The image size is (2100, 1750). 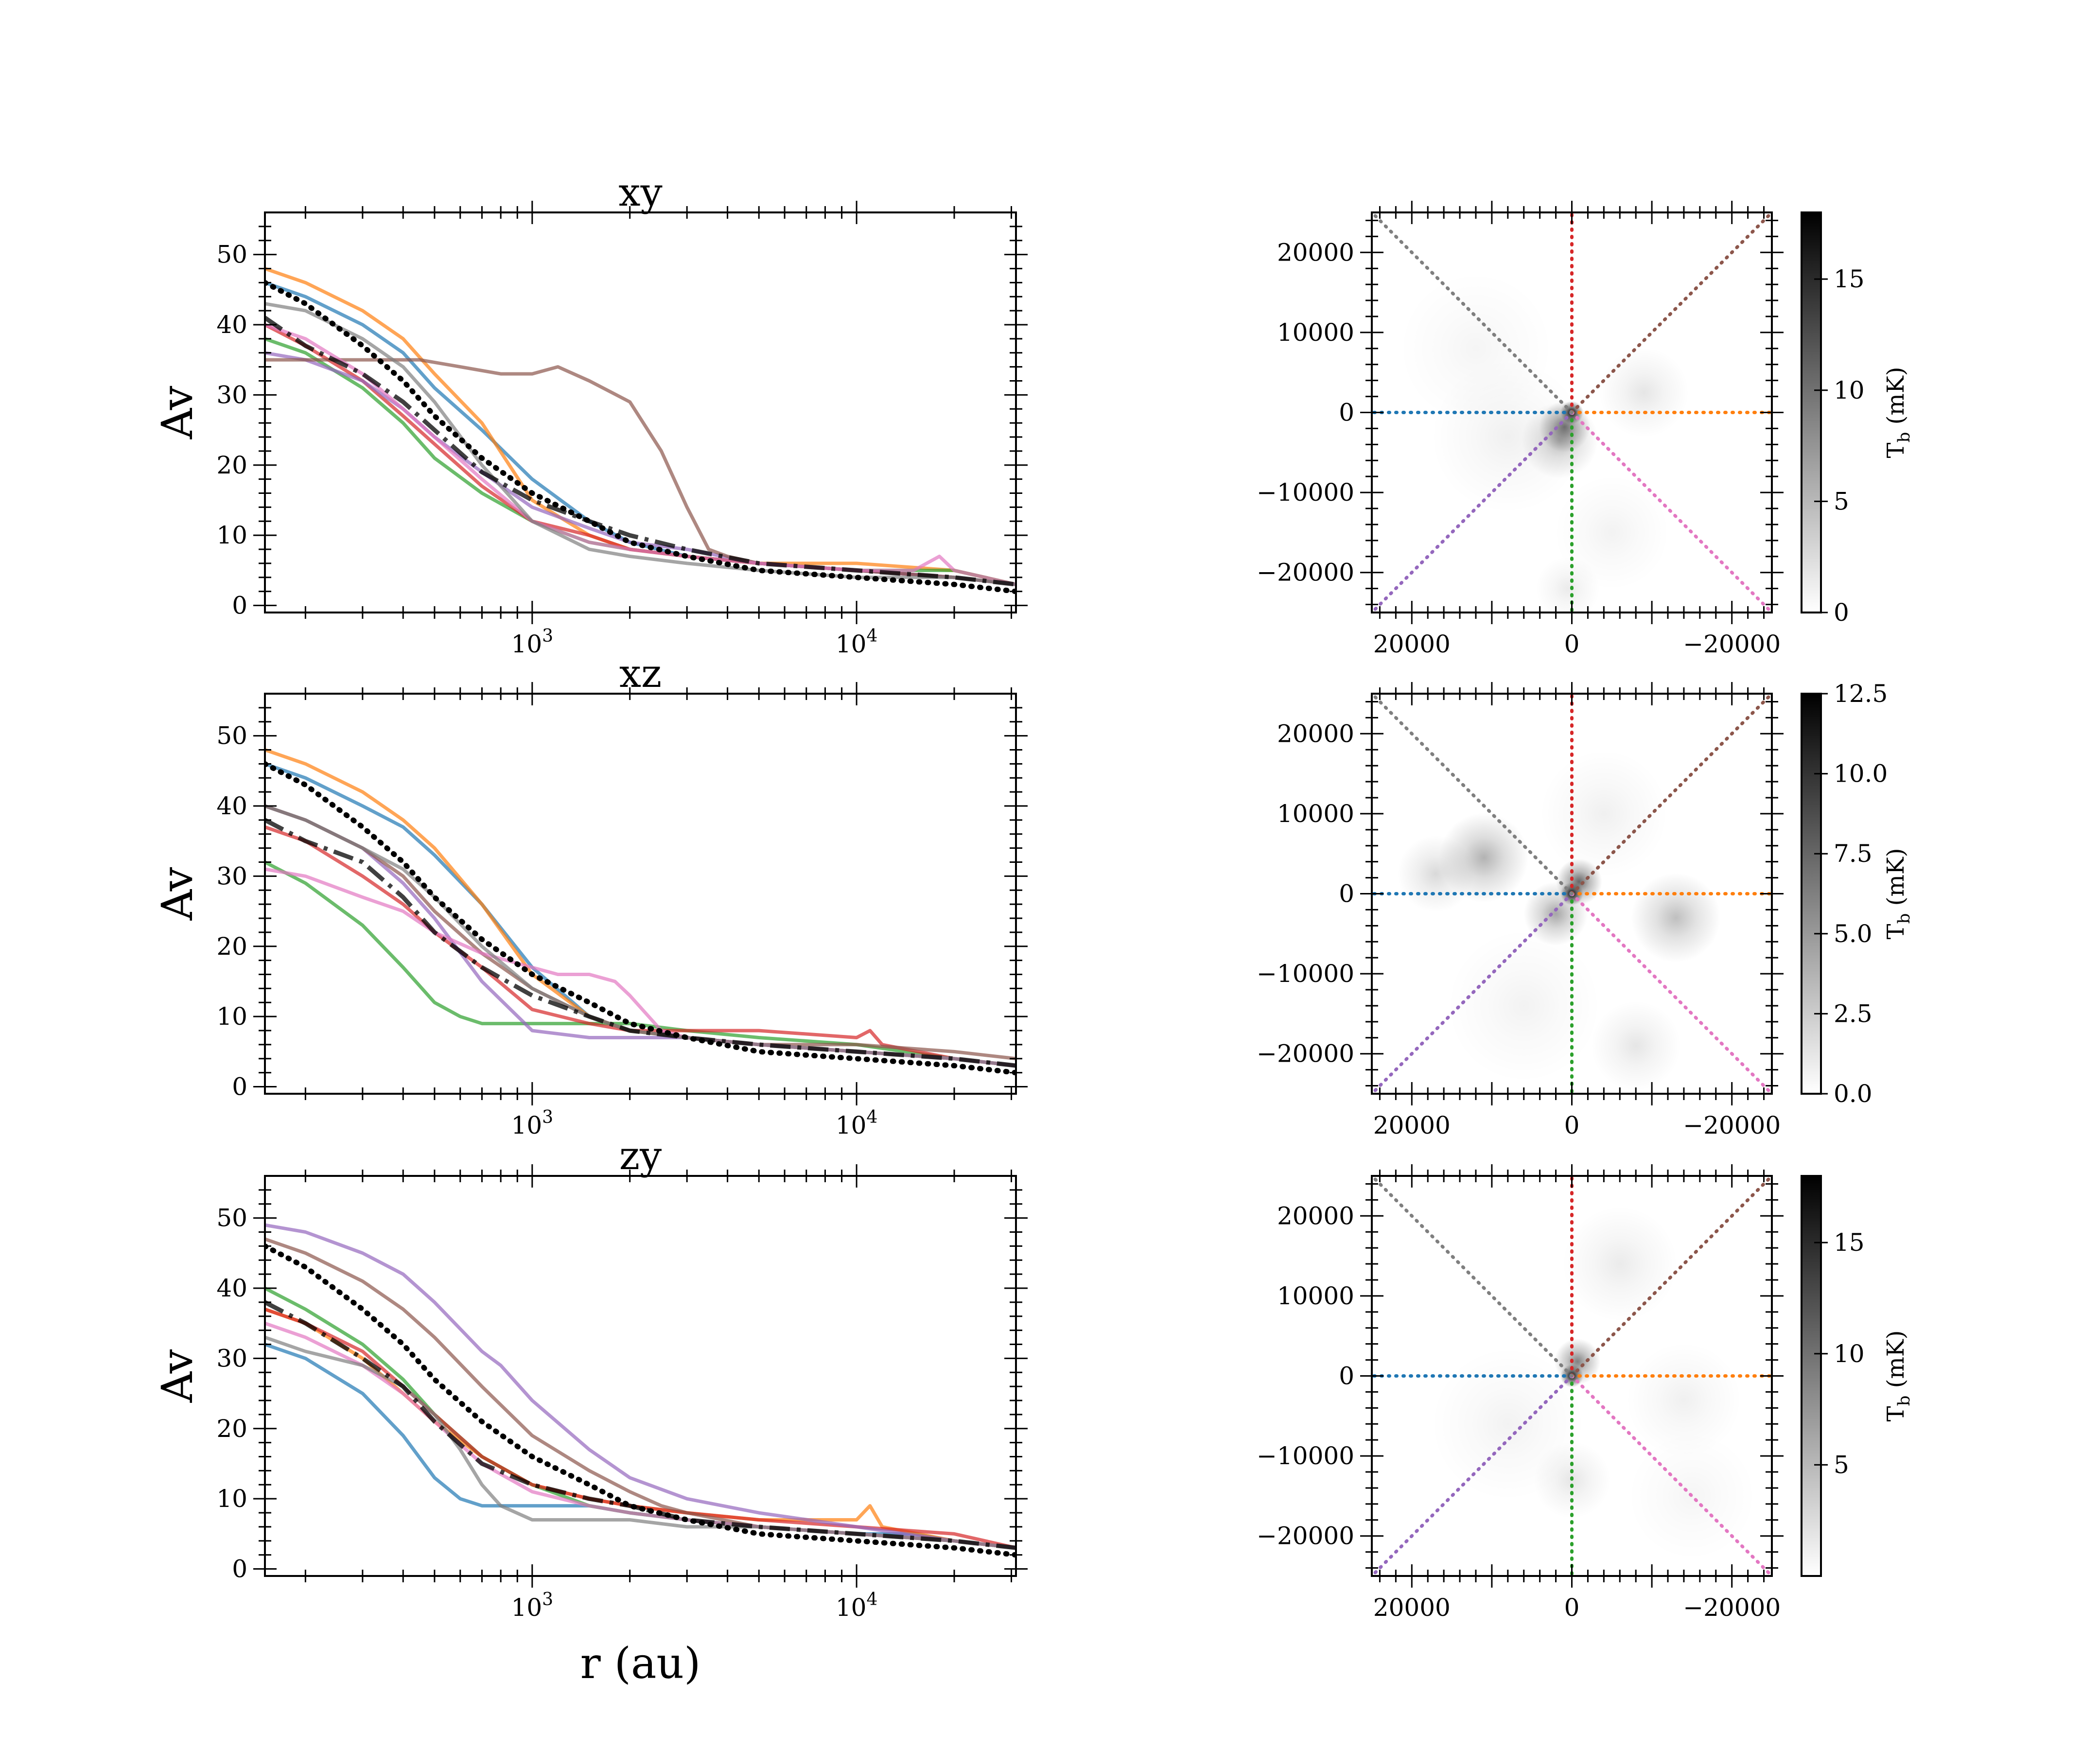 I want to click on panel-title: xz, so click(x=640, y=673).